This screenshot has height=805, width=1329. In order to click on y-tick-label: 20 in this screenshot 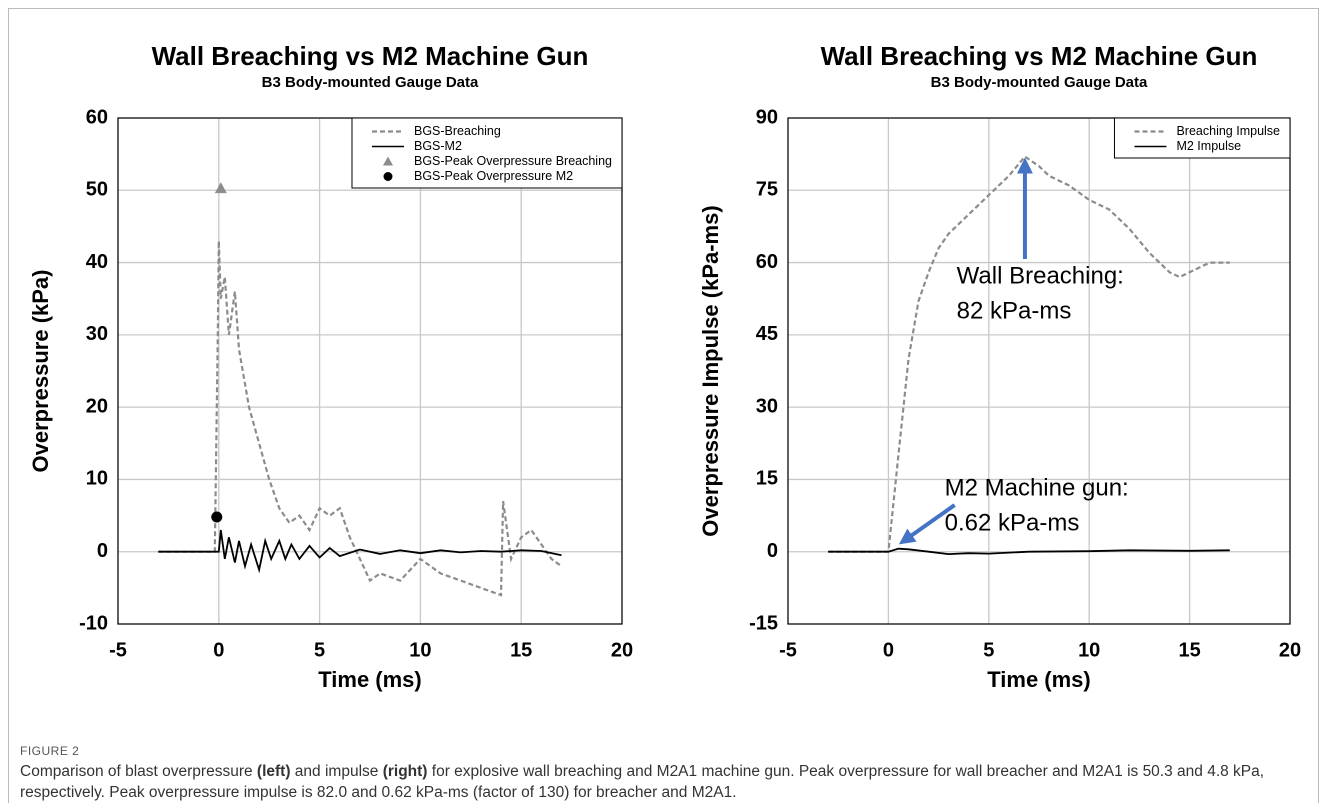, I will do `click(97, 406)`.